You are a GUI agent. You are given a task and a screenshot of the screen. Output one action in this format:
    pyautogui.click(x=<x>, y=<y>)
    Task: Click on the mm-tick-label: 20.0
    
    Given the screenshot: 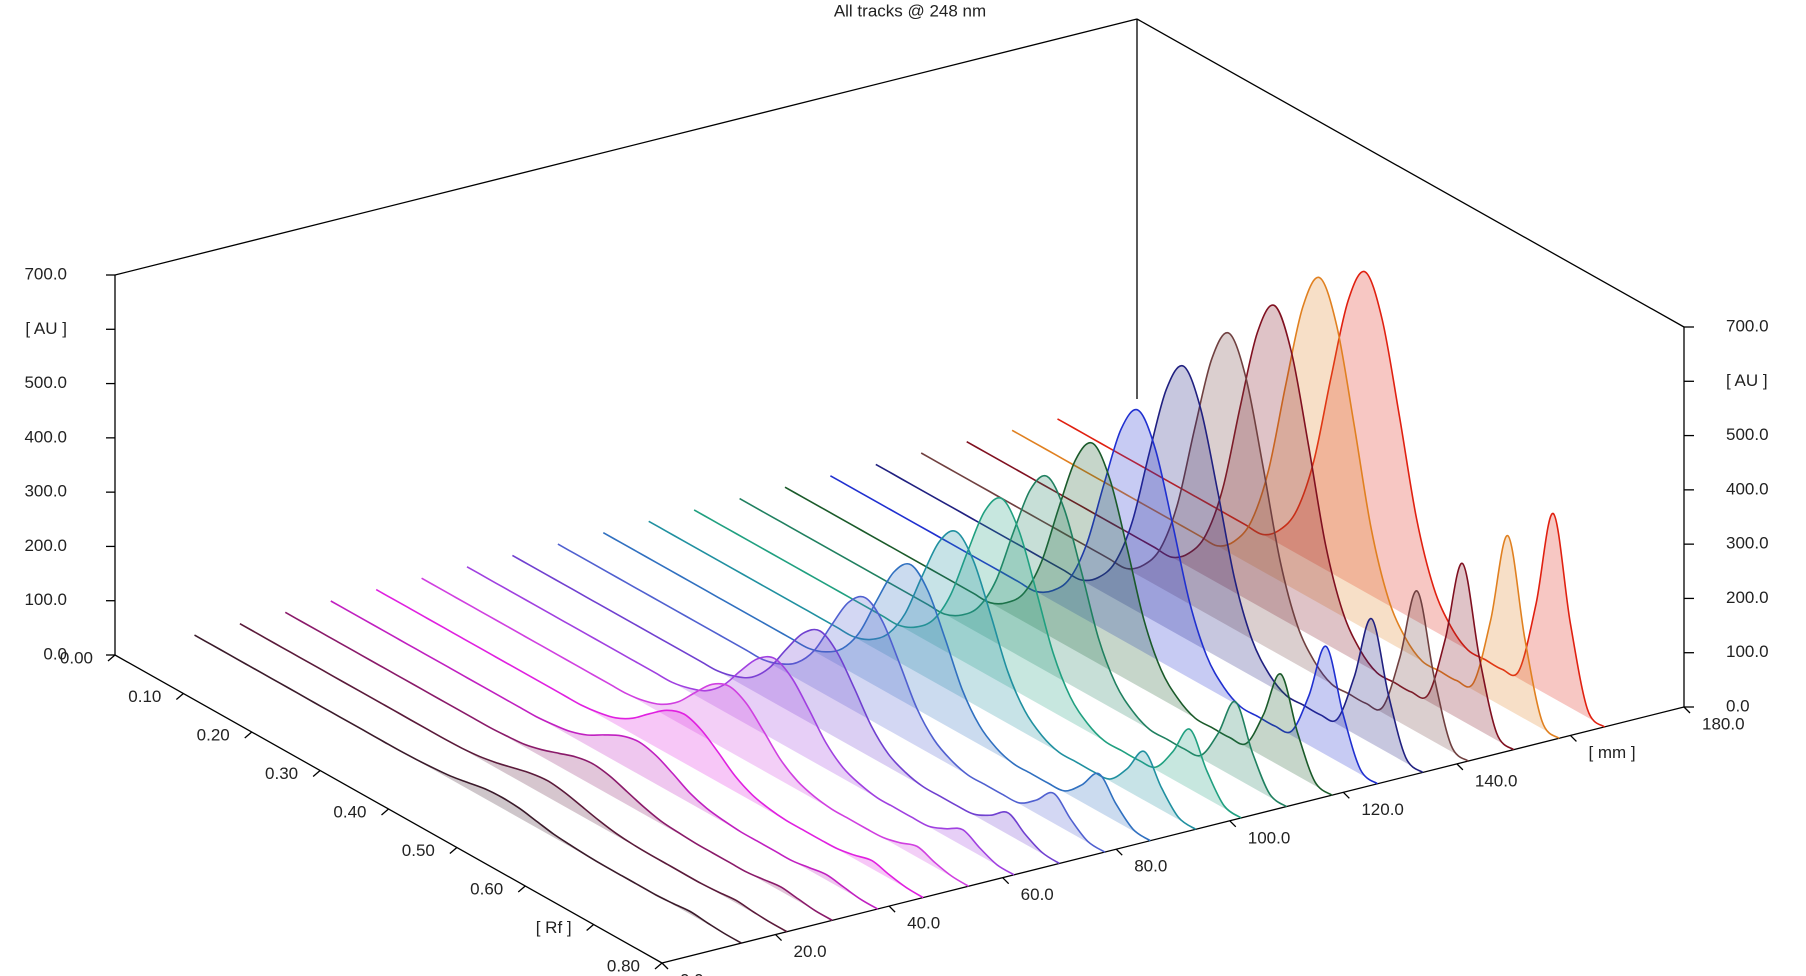 What is the action you would take?
    pyautogui.click(x=810, y=951)
    